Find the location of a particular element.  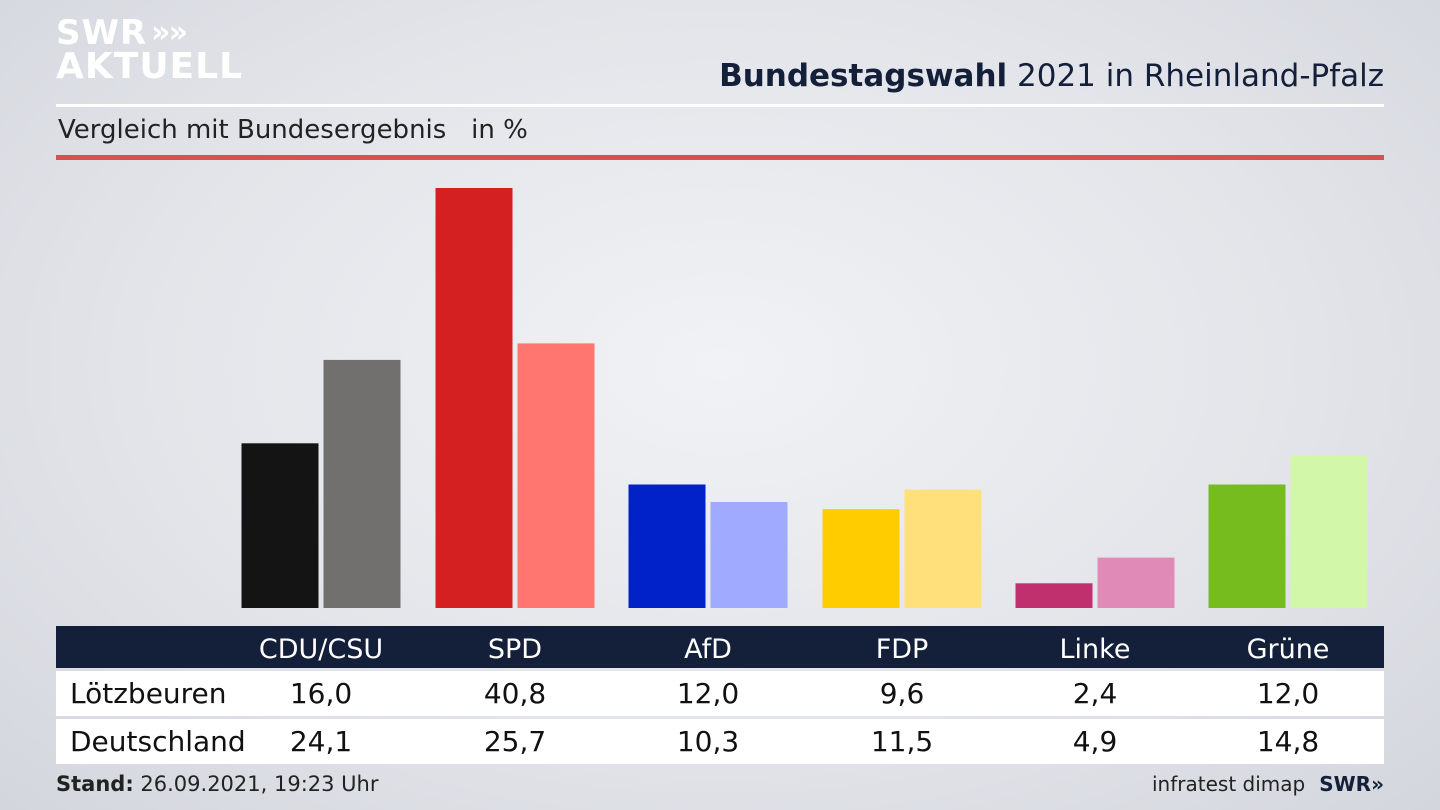

bar-afd-lötzbeuren is located at coordinates (667, 546).